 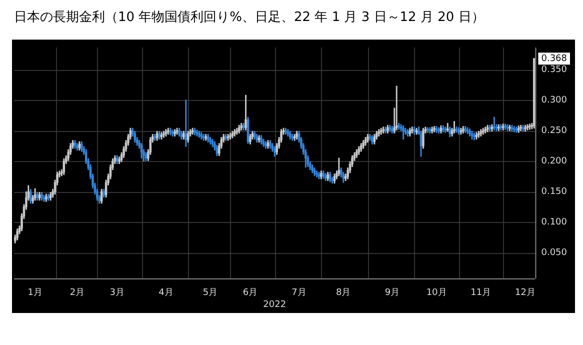 I want to click on y-tick-label: 0.350, so click(x=554, y=69).